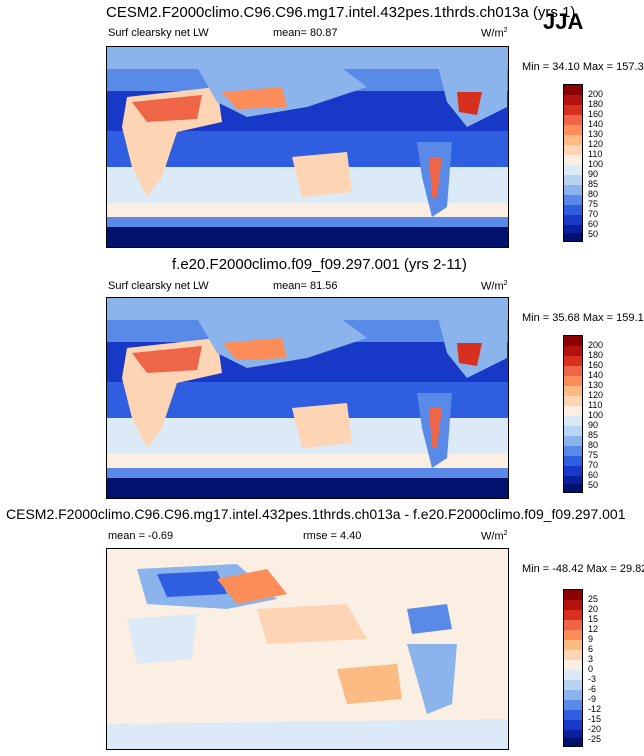  What do you see at coordinates (596, 345) in the screenshot?
I see `colorbar-tick-label: 200` at bounding box center [596, 345].